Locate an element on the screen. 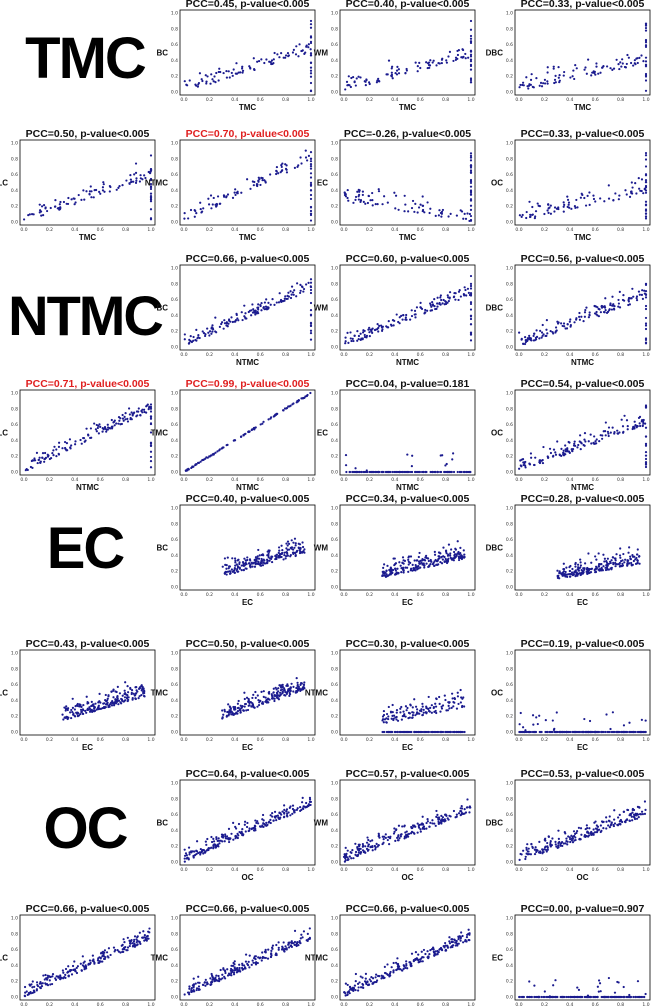  y-axis-label: BC is located at coordinates (162, 53).